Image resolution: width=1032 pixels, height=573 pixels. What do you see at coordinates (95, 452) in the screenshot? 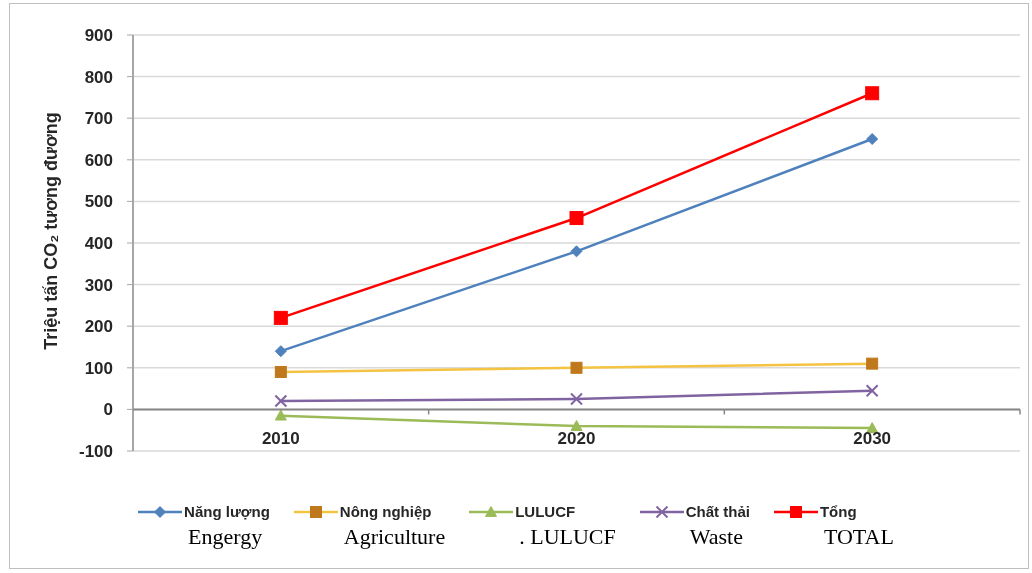
I see `y-tick-label: -100` at bounding box center [95, 452].